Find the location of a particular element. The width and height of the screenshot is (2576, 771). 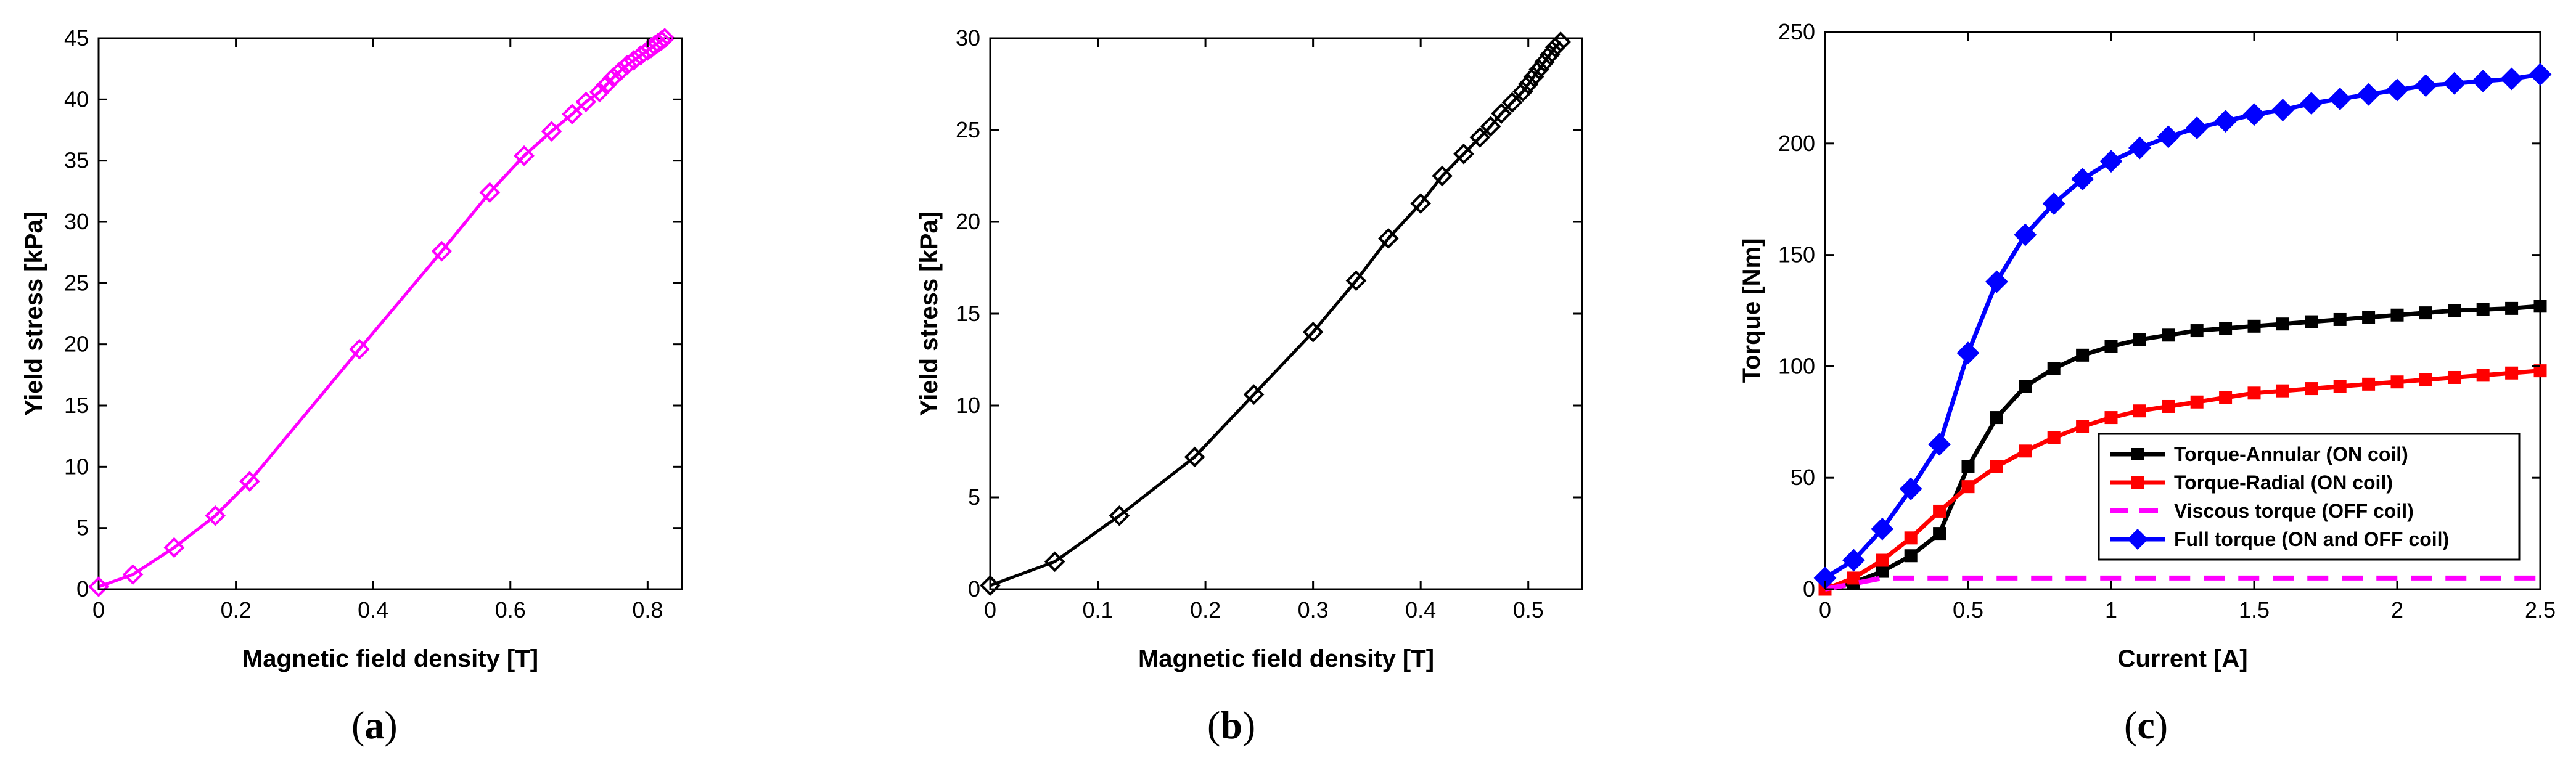

y-tick-label: 100 is located at coordinates (1797, 366).